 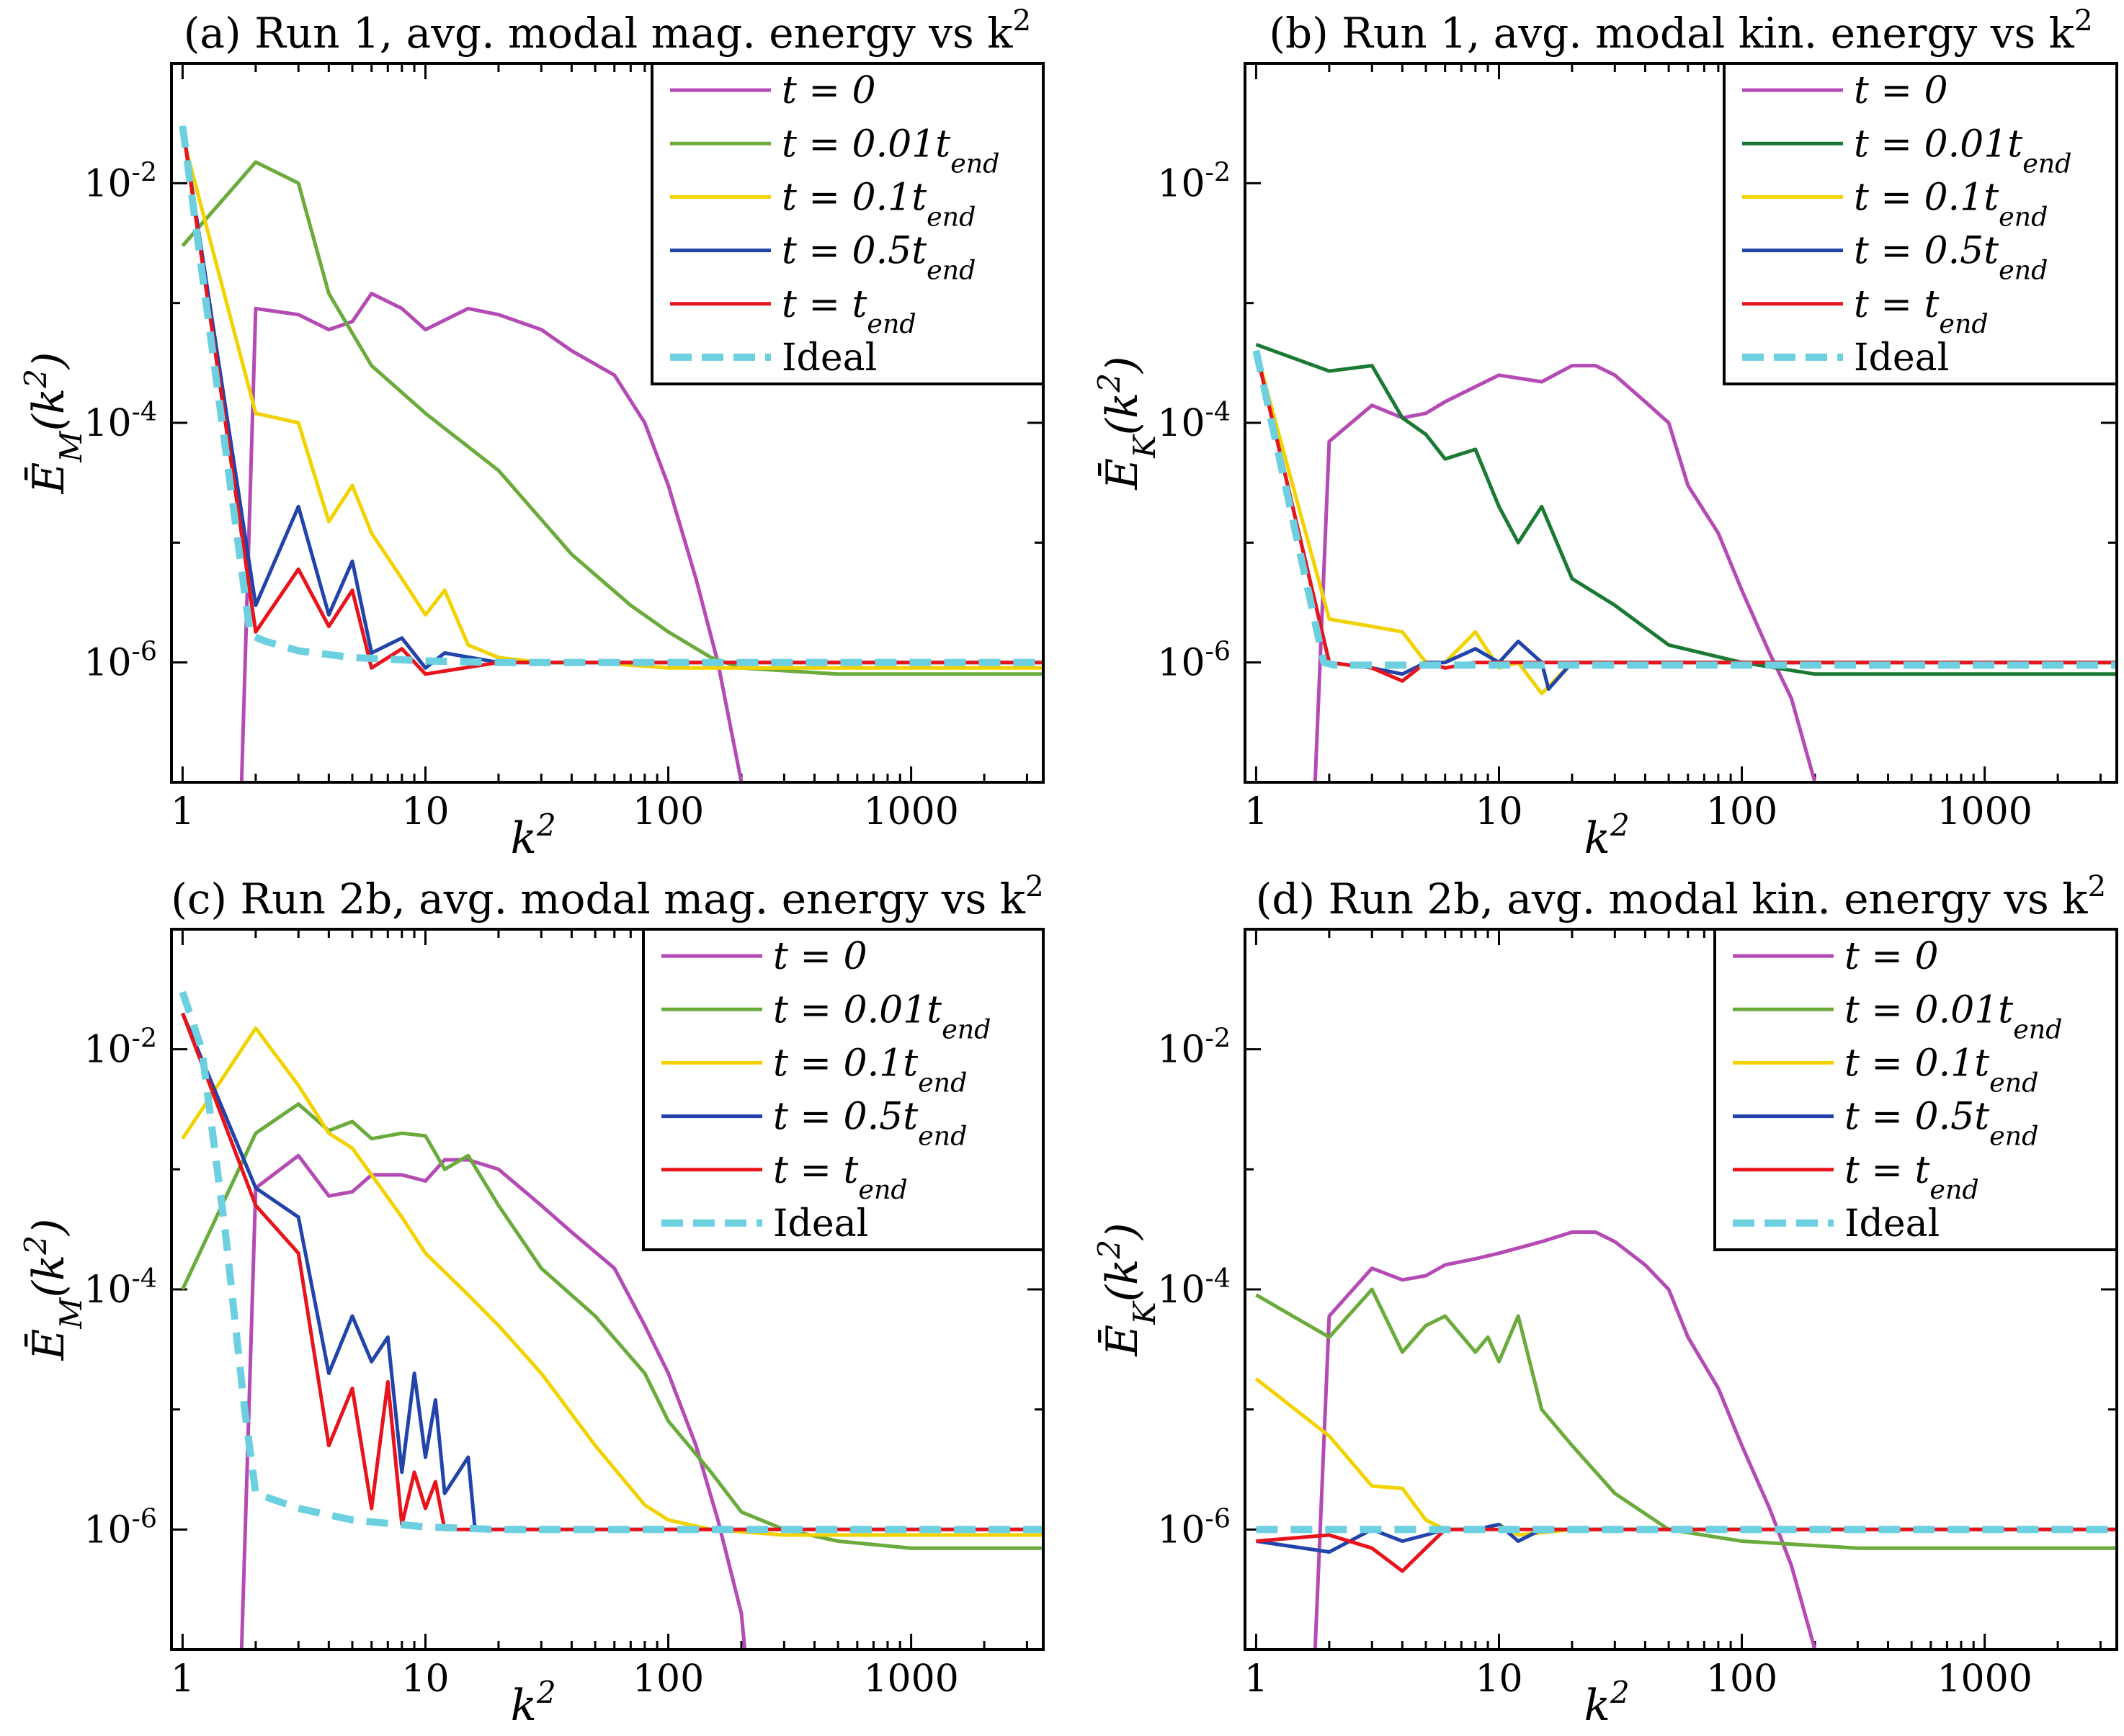 What do you see at coordinates (1680, 30) in the screenshot?
I see `chart-title: (b) Run 1, avg. modal kin. energy vs k2` at bounding box center [1680, 30].